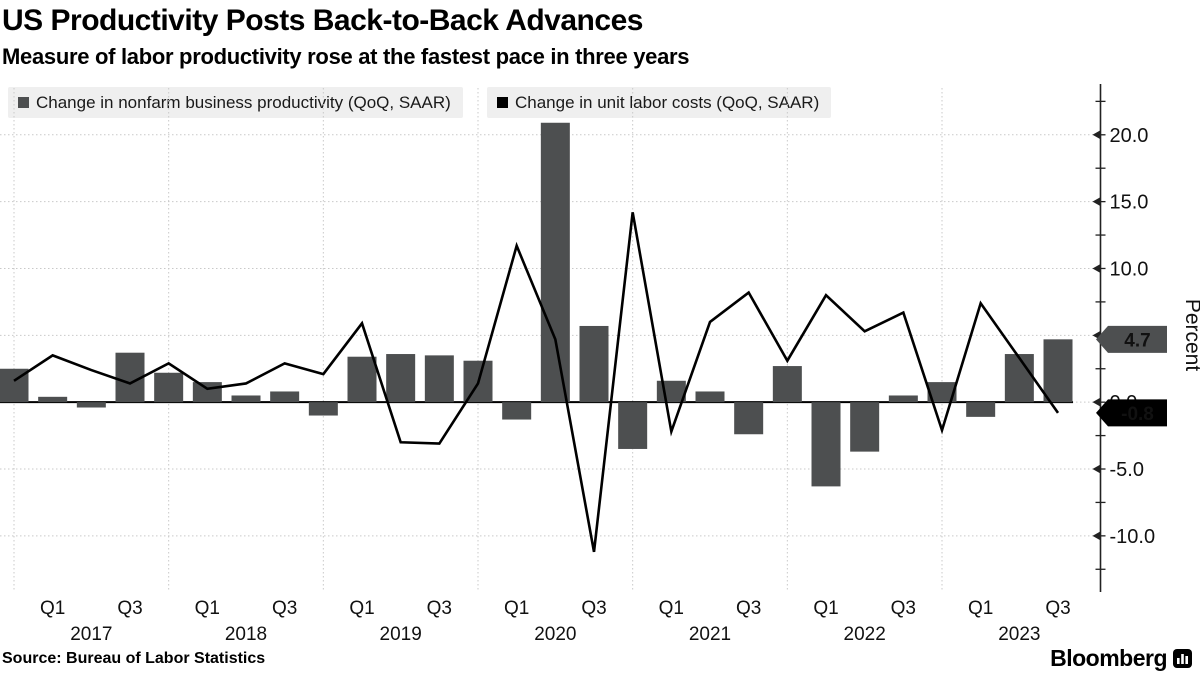 The height and width of the screenshot is (675, 1200). Describe the element at coordinates (134, 658) in the screenshot. I see `source-note: Source: Bureau of Labor Statistics` at that location.